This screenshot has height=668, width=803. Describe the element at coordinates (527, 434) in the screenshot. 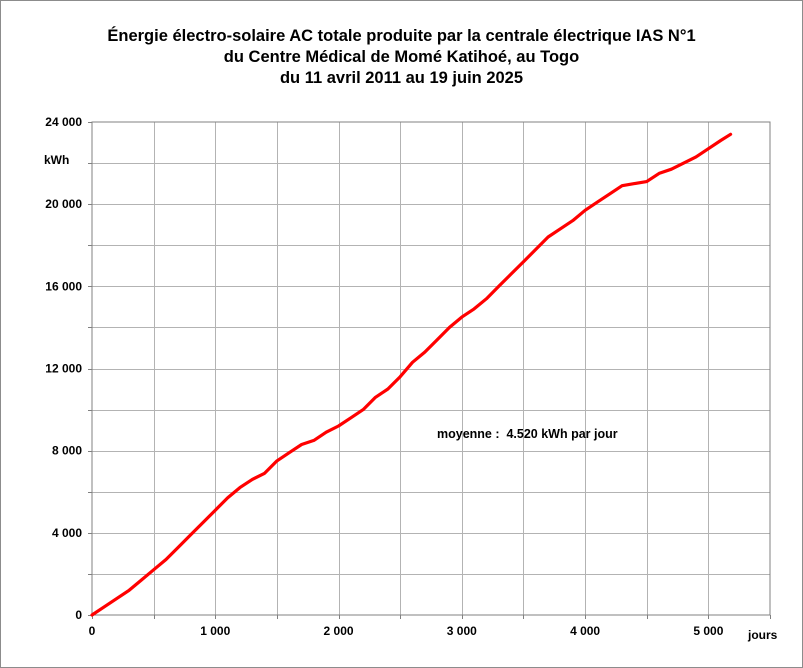

I see `average-annotation: moyenne : 4.520 kWh par jour` at that location.